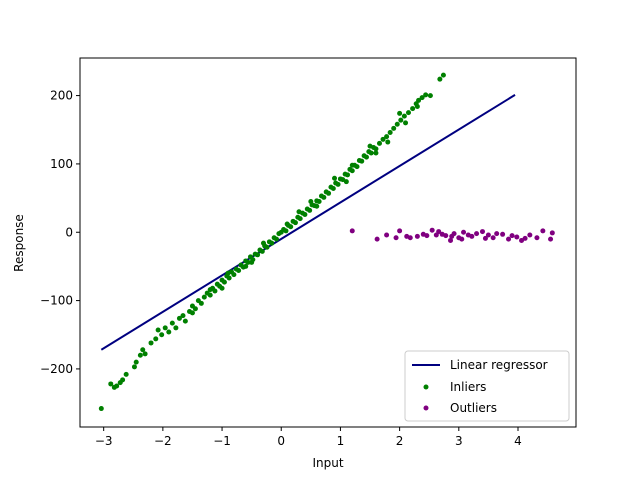 The image size is (640, 480). I want to click on y-tick-label: −200, so click(56, 369).